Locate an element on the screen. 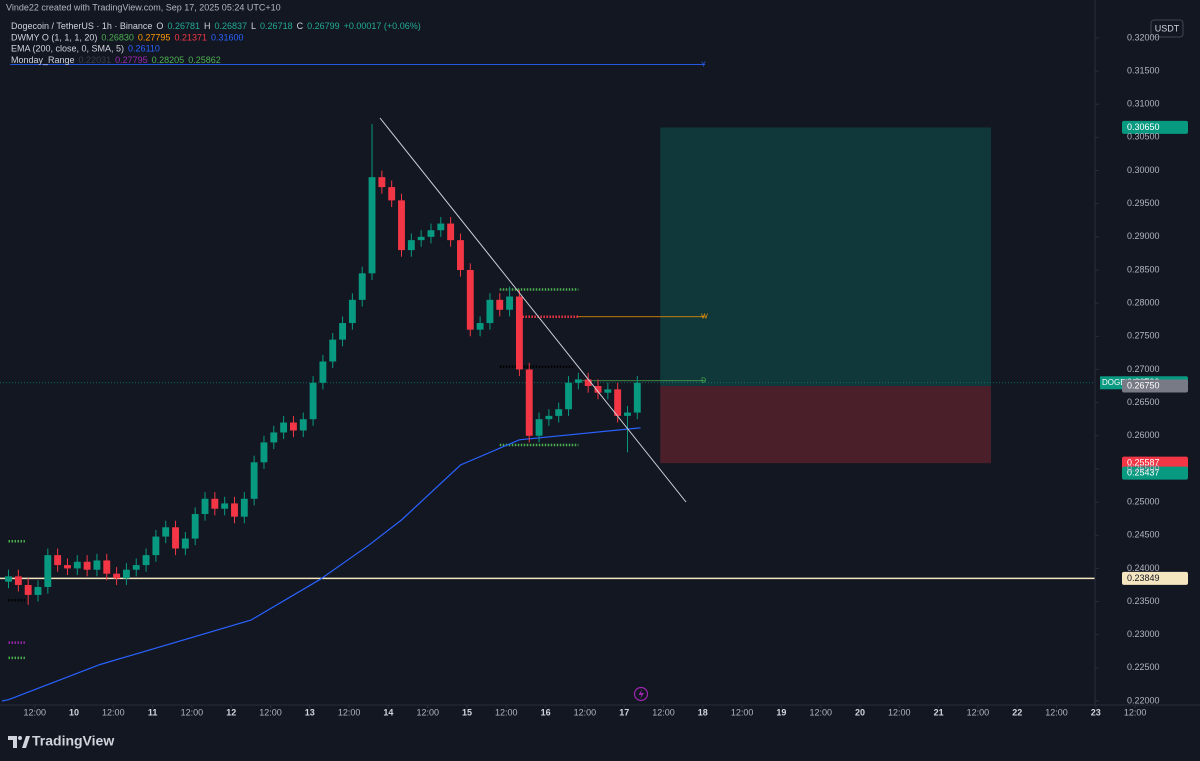 The image size is (1200, 761). legend-item: +0.00017 (+0.06%) is located at coordinates (382, 26).